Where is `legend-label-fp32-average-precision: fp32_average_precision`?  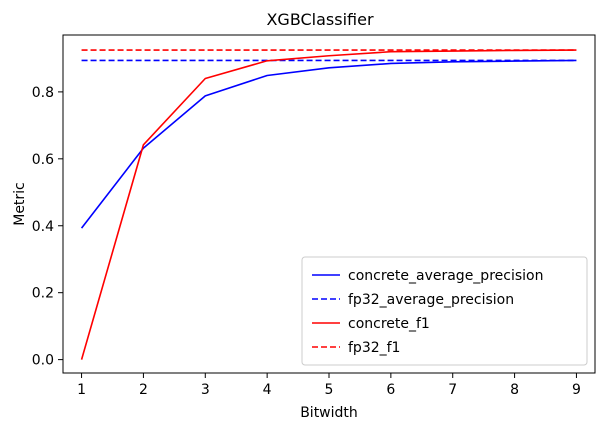 legend-label-fp32-average-precision: fp32_average_precision is located at coordinates (431, 300).